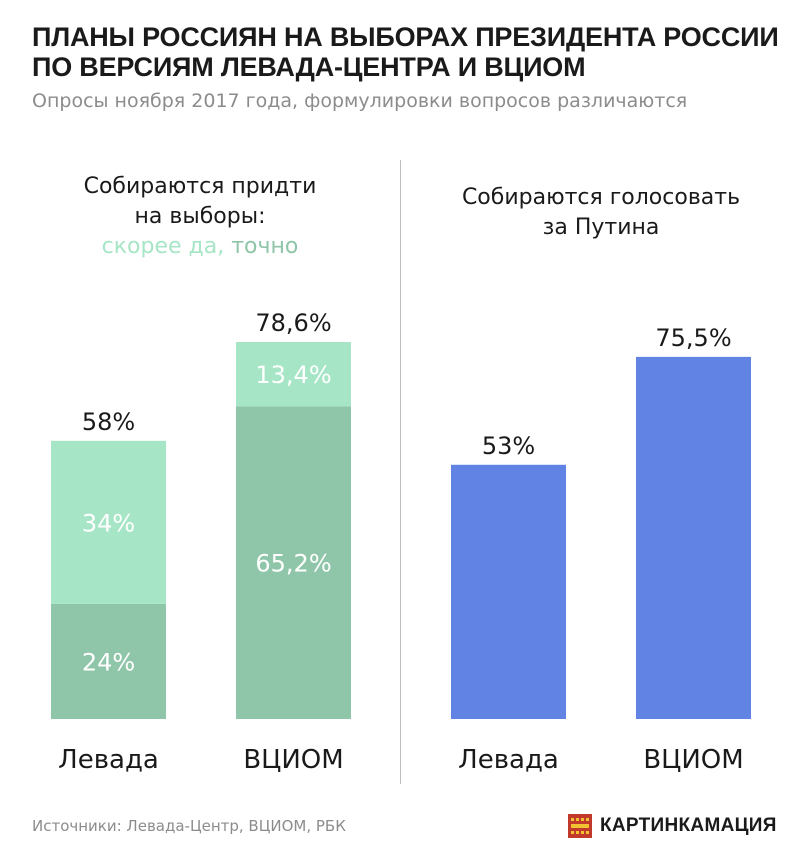  I want to click on label-putin-2: 75,5%, so click(693, 338).